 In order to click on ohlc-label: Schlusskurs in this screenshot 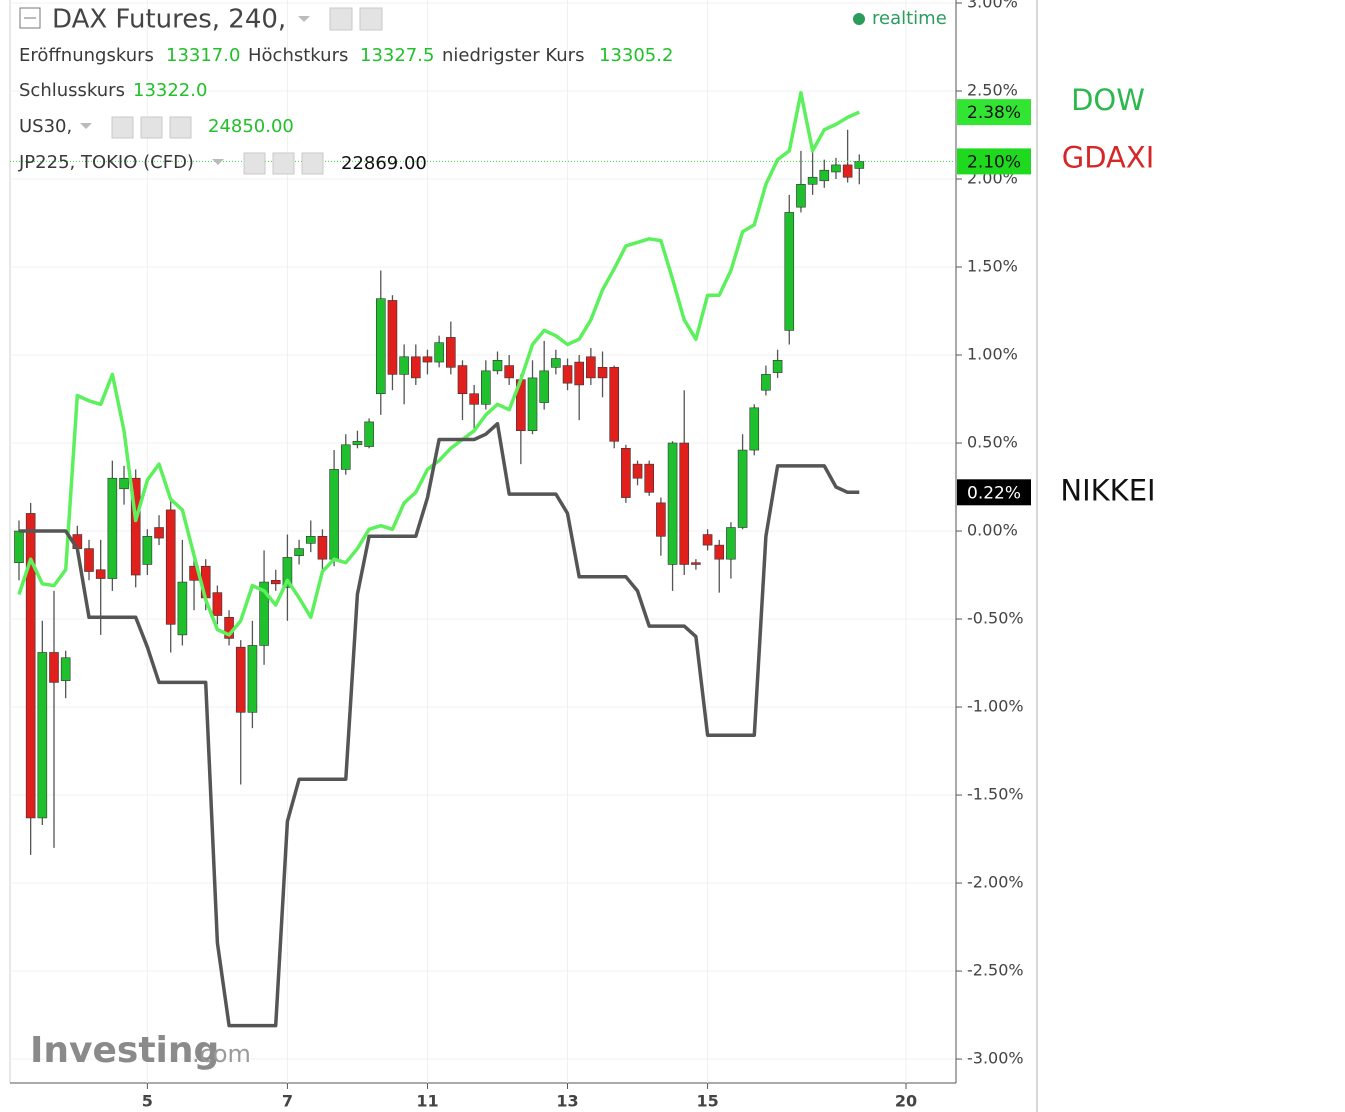, I will do `click(72, 90)`.